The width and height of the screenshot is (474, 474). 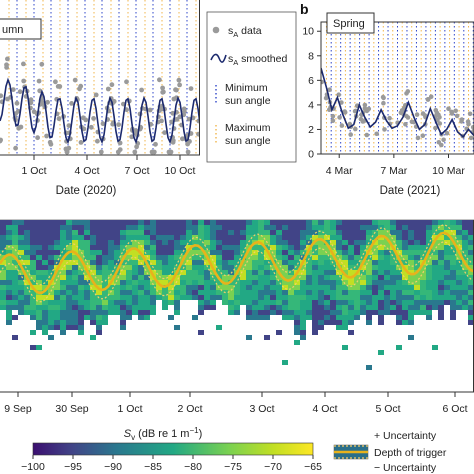 I want to click on colorbar-label: Sv (dB re 1 m−1), so click(x=163, y=434).